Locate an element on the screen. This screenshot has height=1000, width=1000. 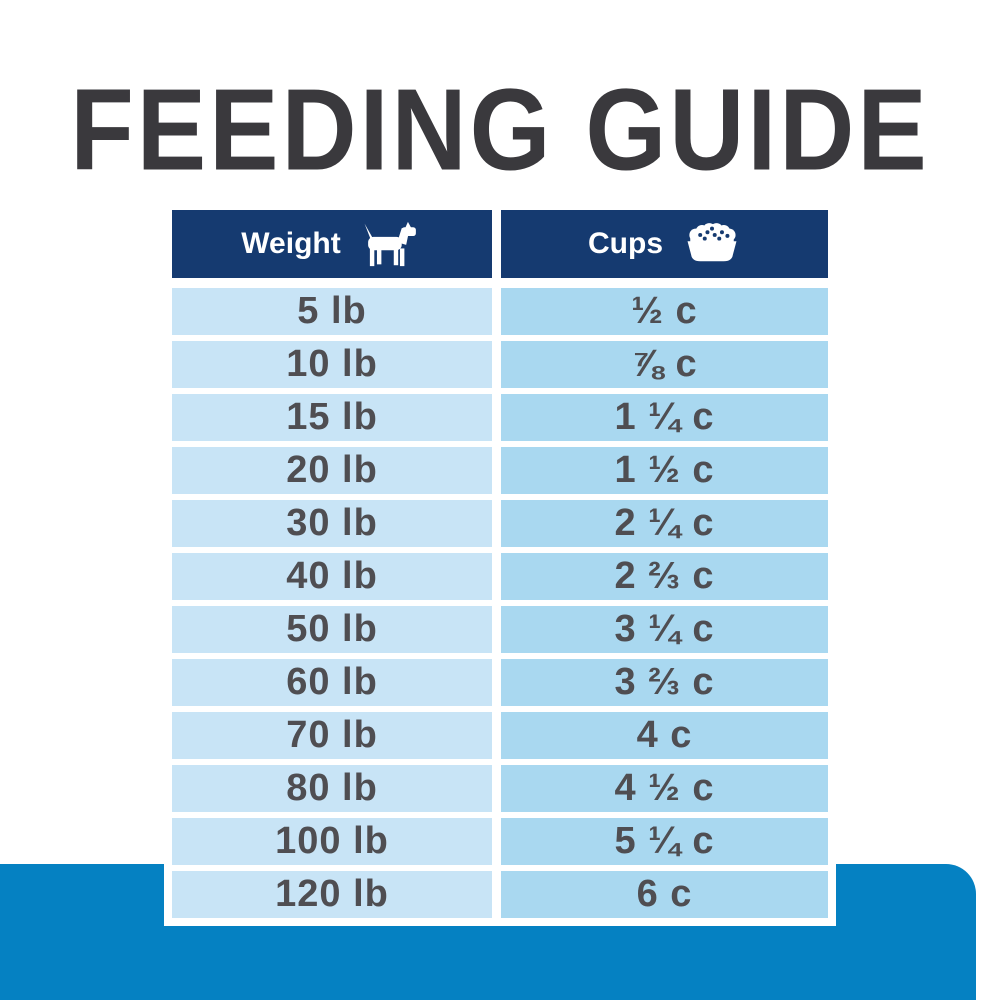
cups-cell: 1 ¼ c is located at coordinates (664, 417).